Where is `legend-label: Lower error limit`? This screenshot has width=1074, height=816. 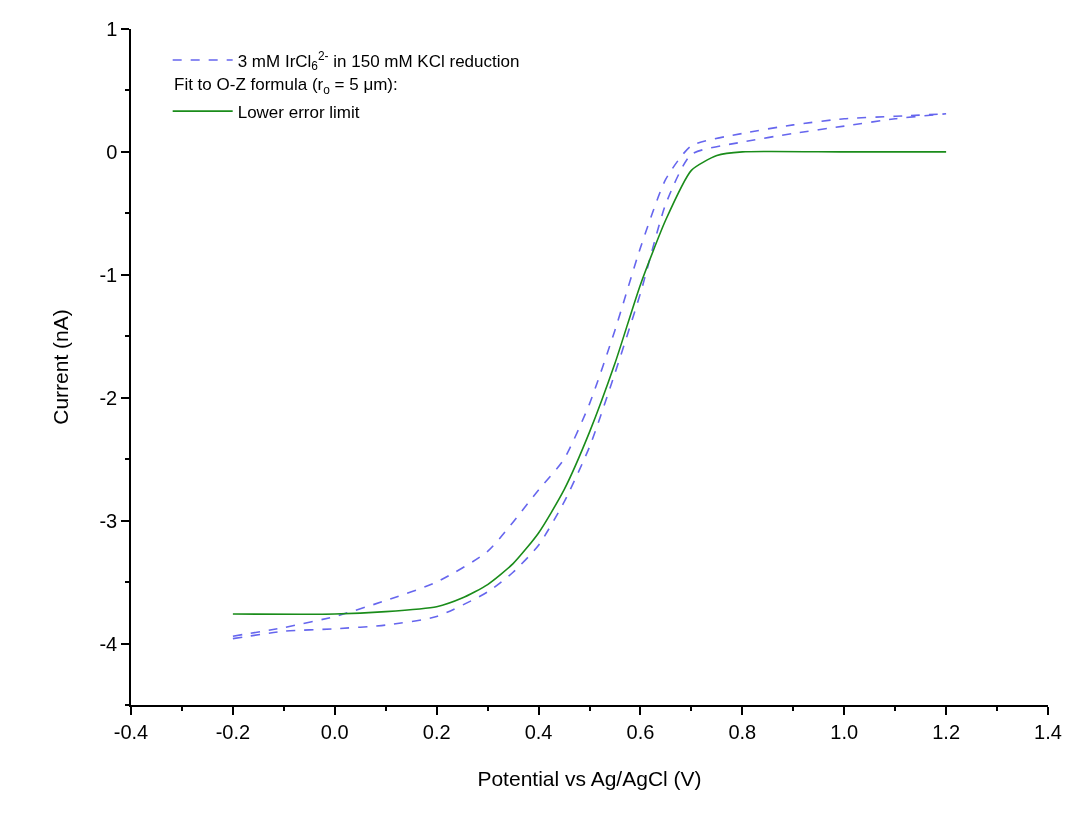 legend-label: Lower error limit is located at coordinates (298, 112).